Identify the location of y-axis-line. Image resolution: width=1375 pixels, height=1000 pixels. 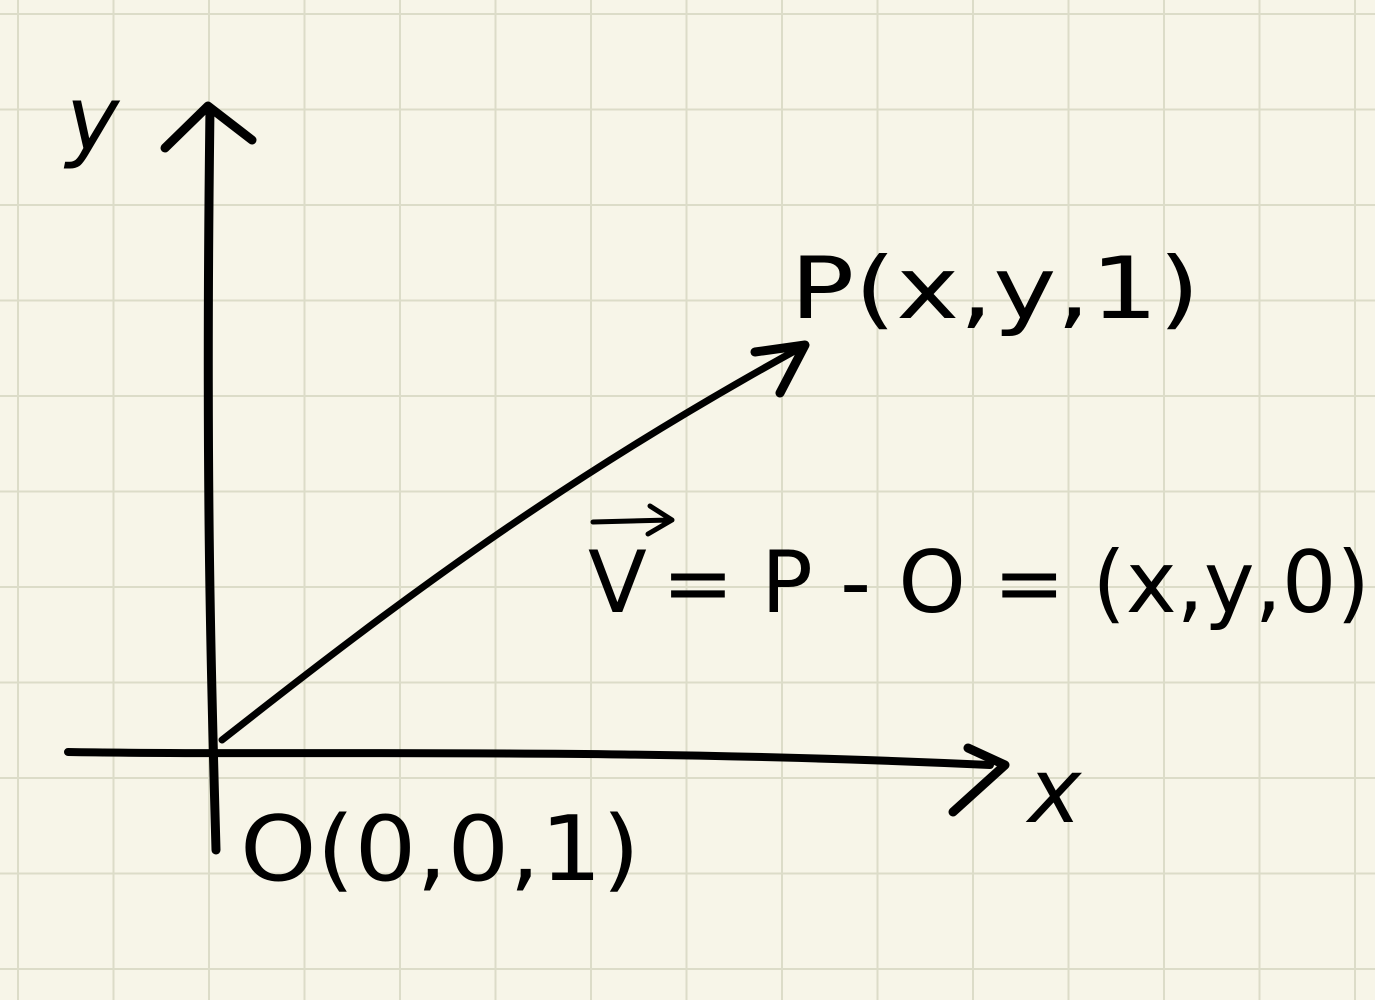
(212, 479).